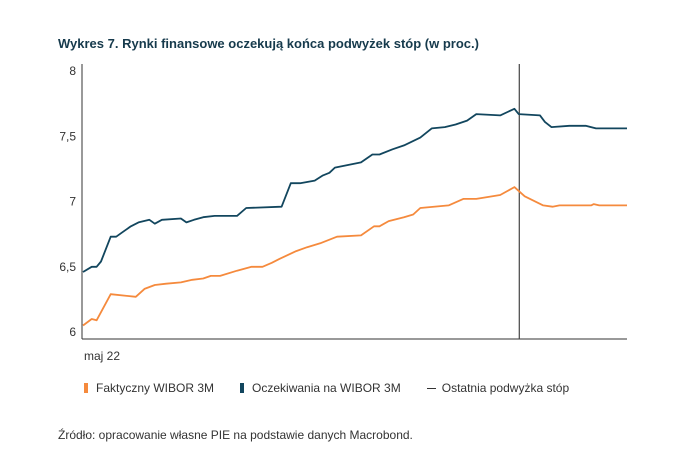 Image resolution: width=680 pixels, height=466 pixels. Describe the element at coordinates (72, 71) in the screenshot. I see `y-tick-label: 8` at that location.